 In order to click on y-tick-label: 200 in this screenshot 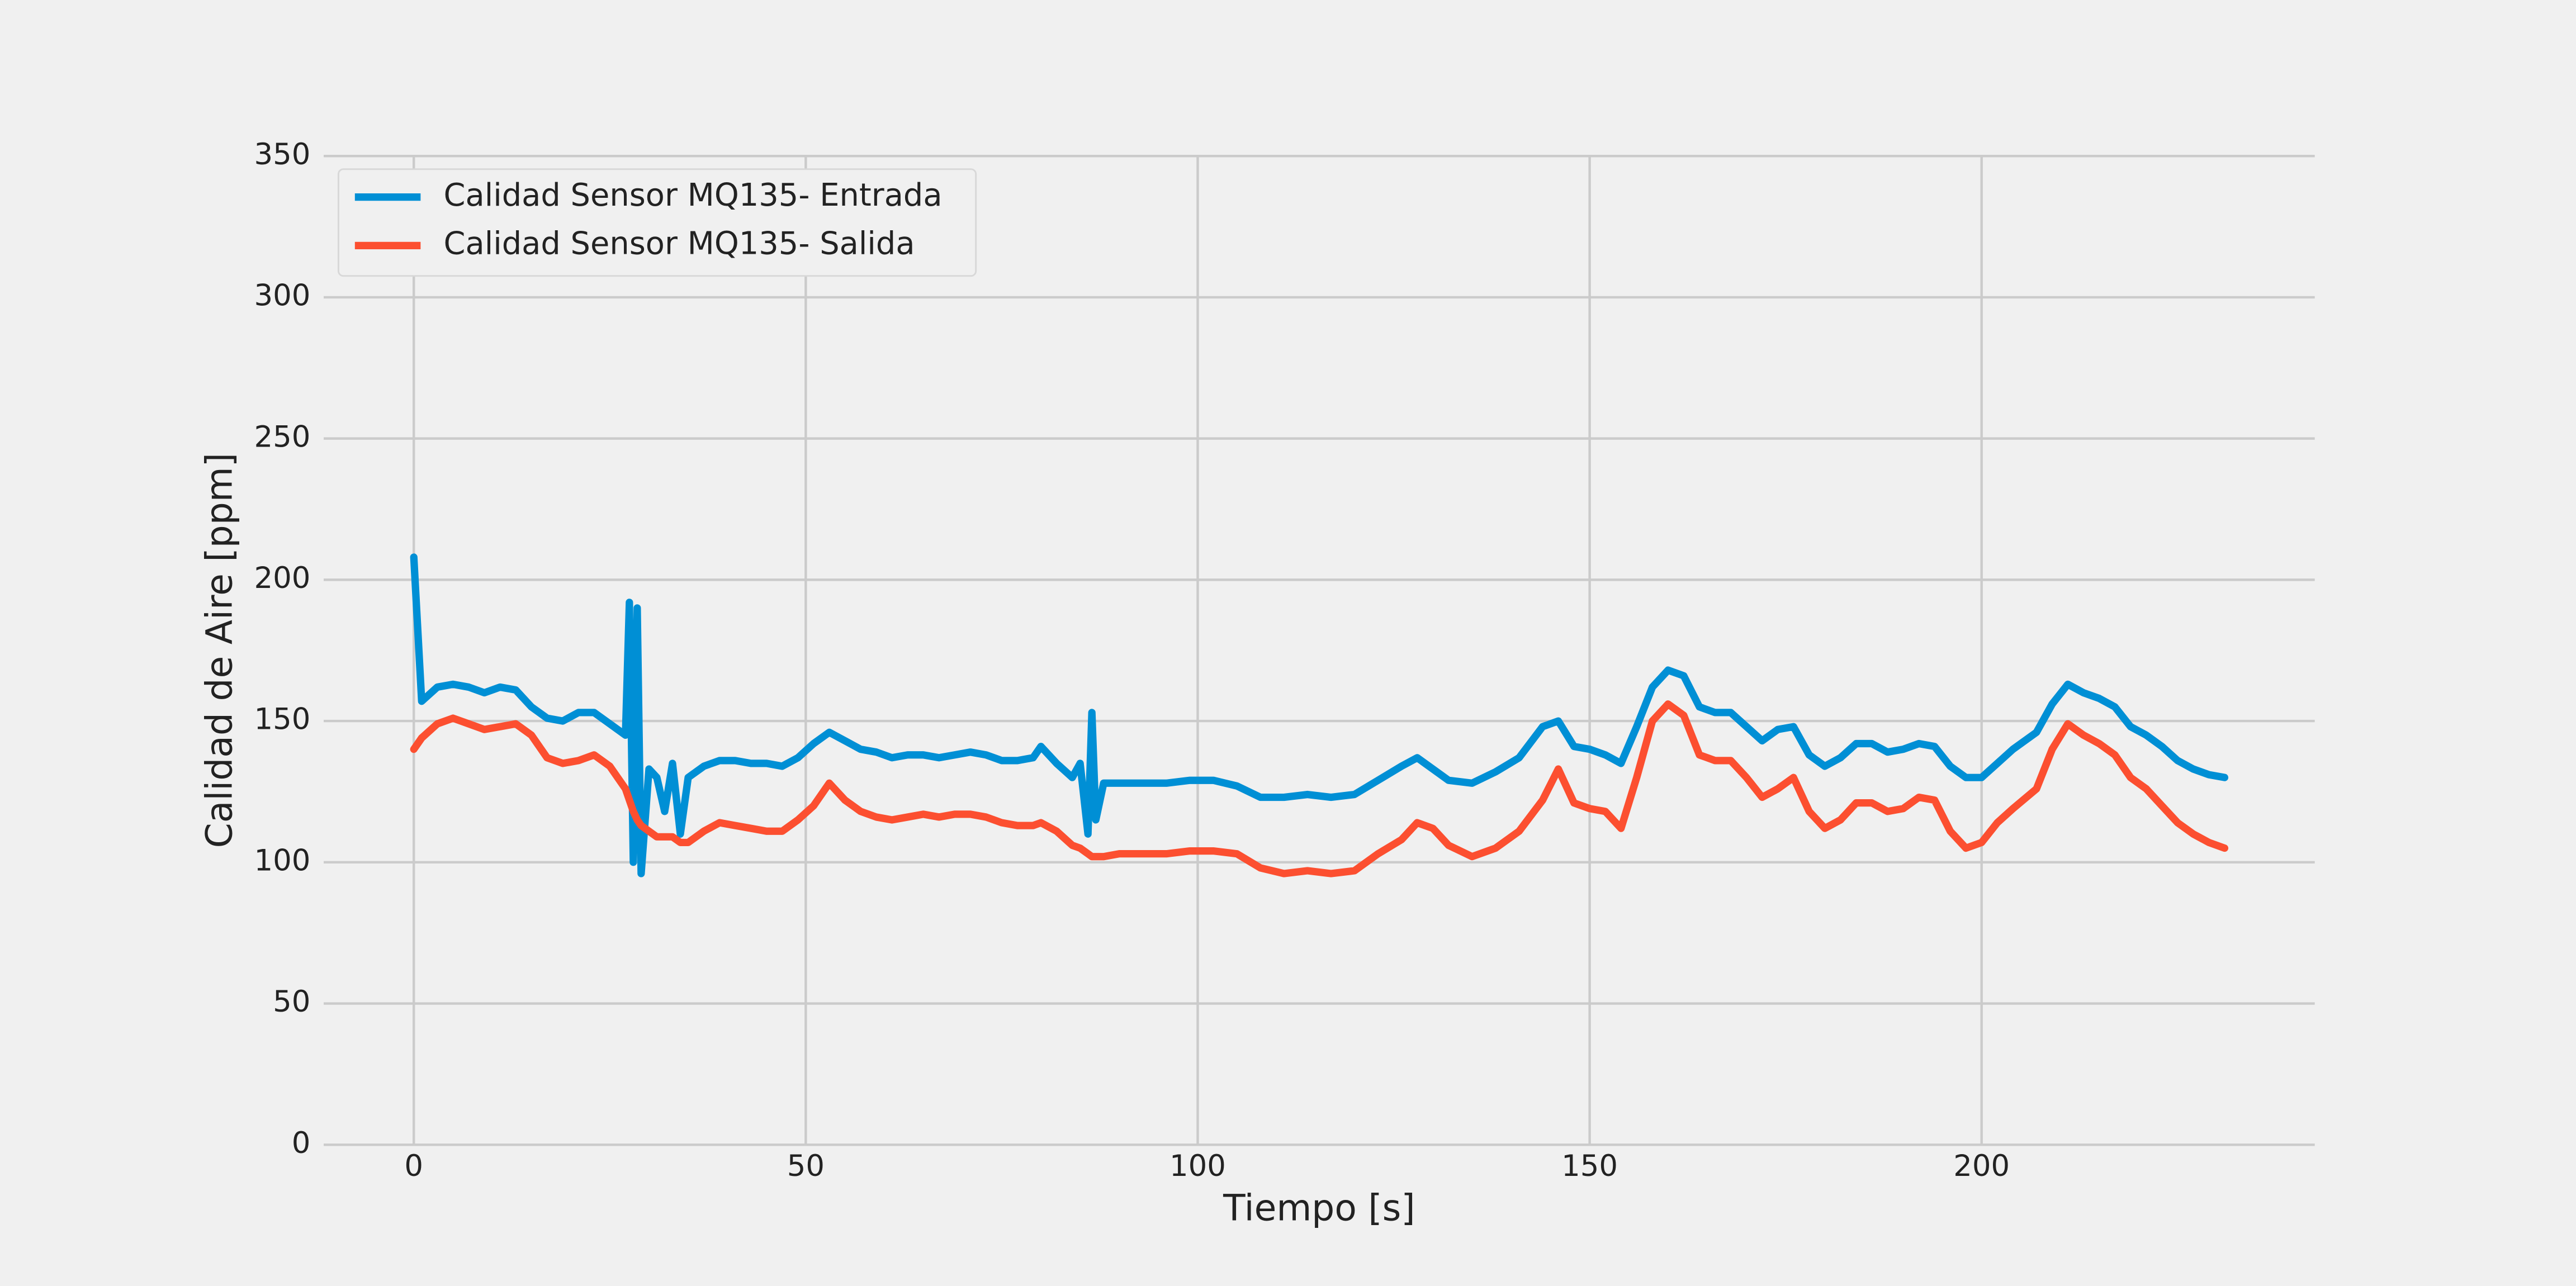, I will do `click(282, 578)`.